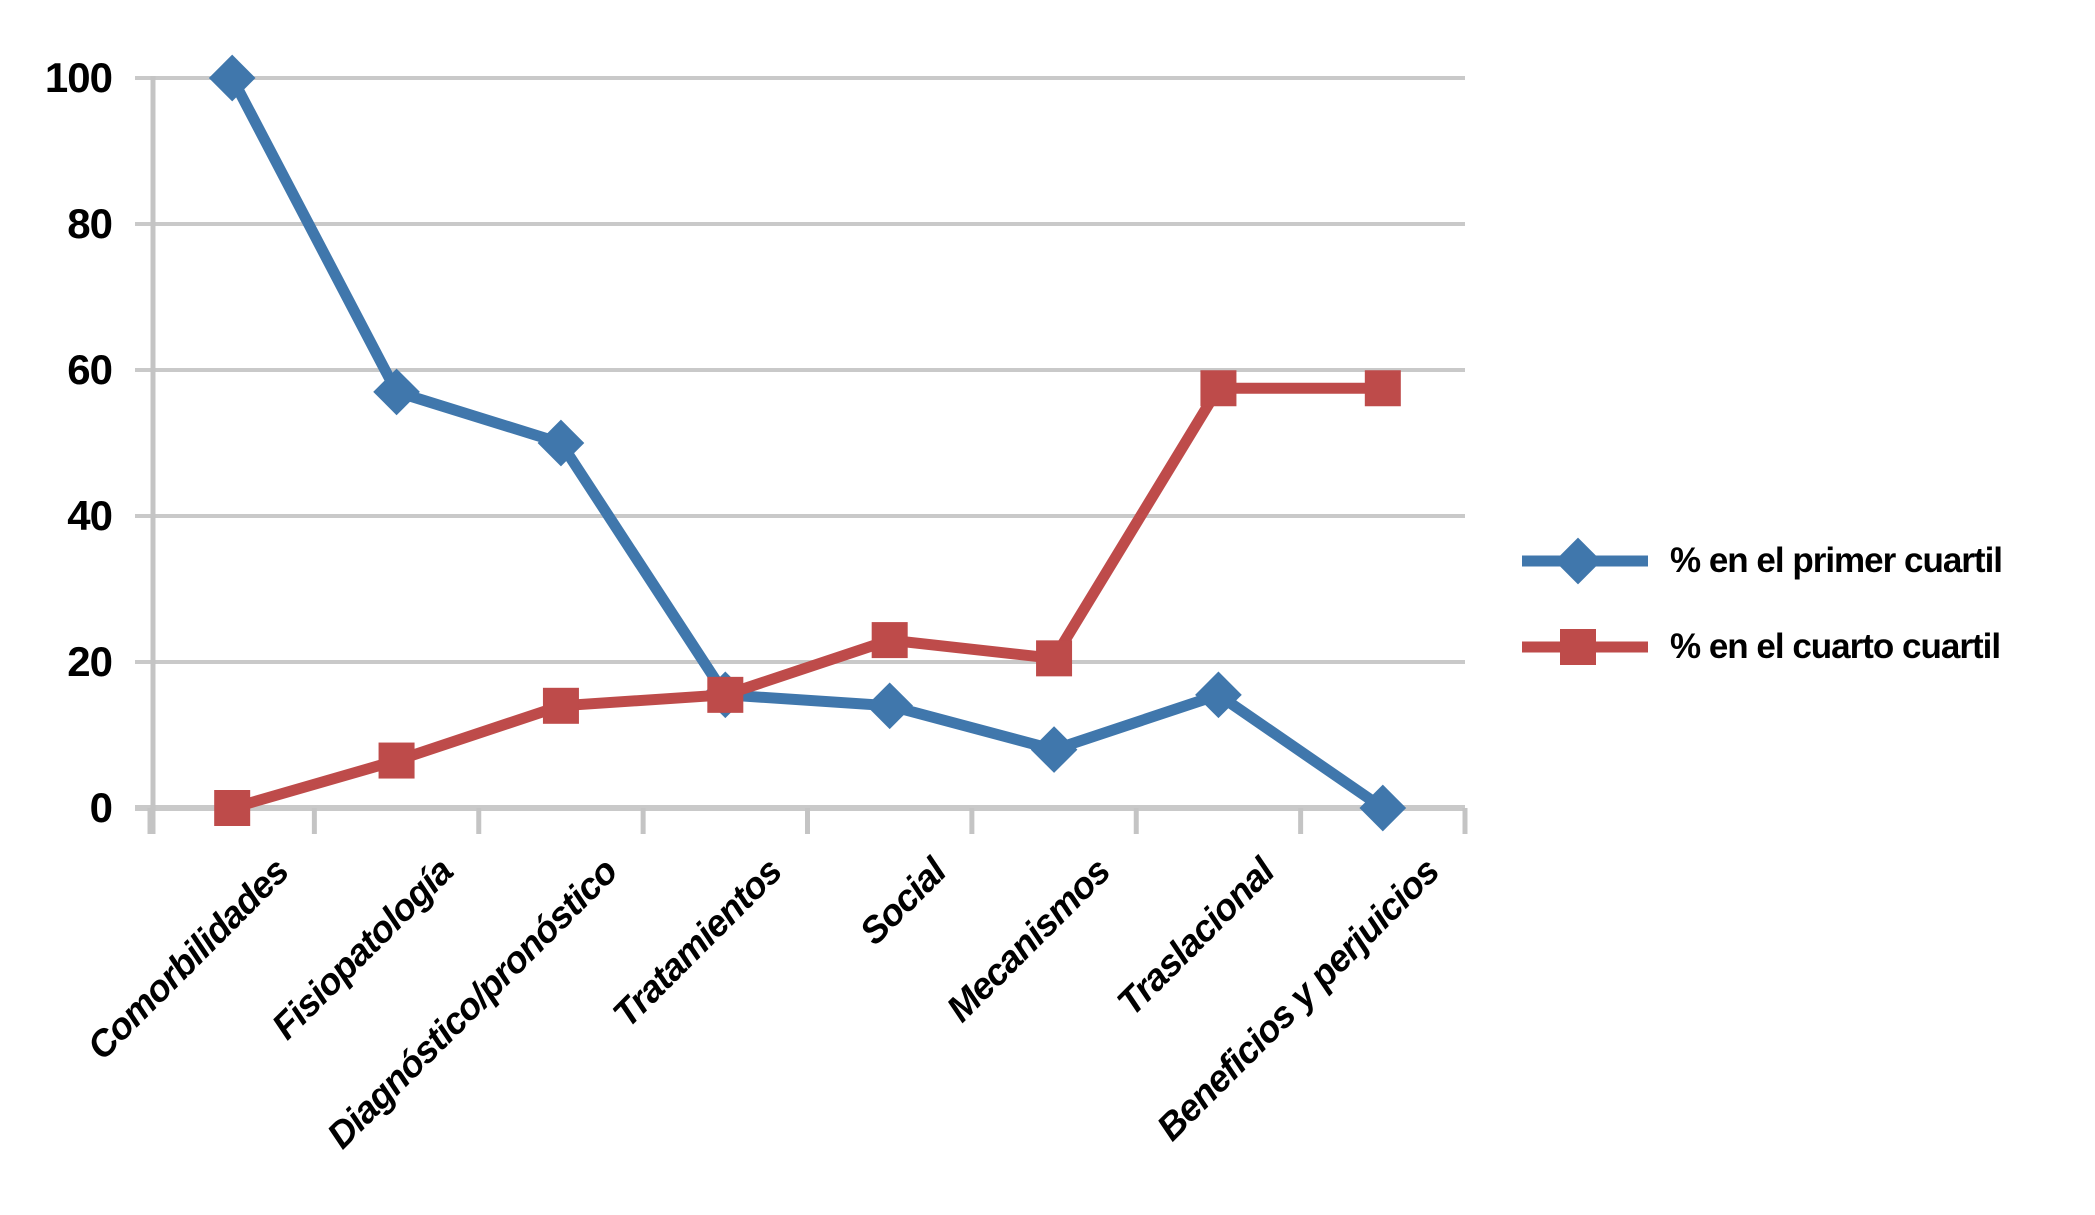  Describe the element at coordinates (1835, 646) in the screenshot. I see `legend-label-cuarto-cuartil: % en el cuarto cuartil` at that location.